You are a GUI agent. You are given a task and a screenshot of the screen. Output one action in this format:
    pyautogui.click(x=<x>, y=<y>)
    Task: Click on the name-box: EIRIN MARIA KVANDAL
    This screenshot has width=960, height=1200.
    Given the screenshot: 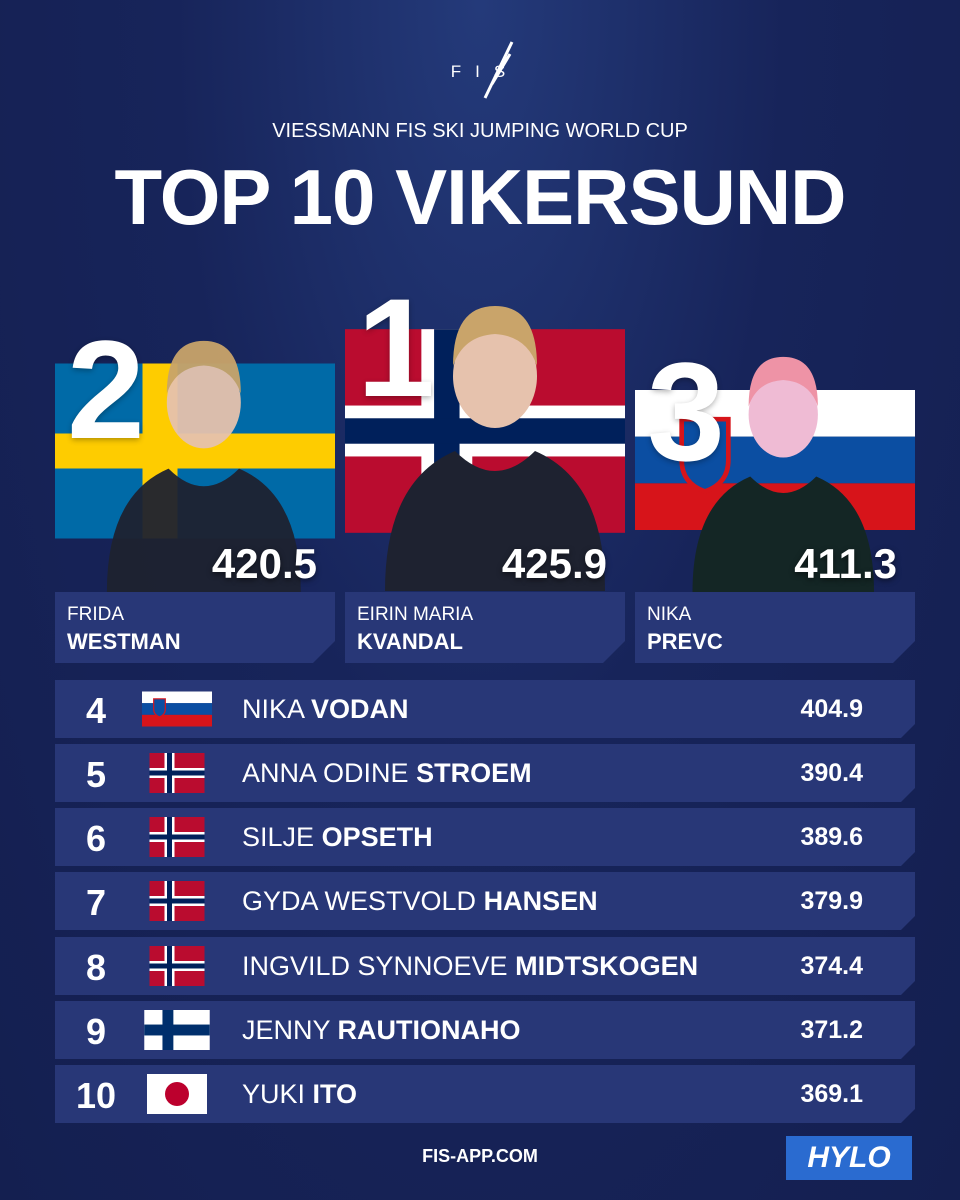 What is the action you would take?
    pyautogui.click(x=485, y=627)
    